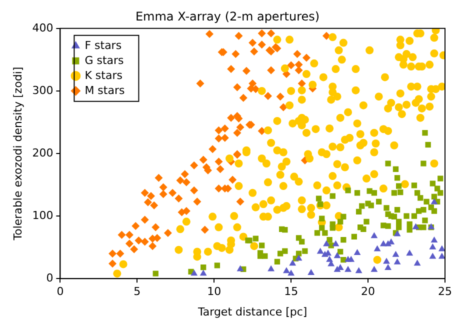  What do you see at coordinates (103, 75) in the screenshot?
I see `legend-label: K stars` at bounding box center [103, 75].